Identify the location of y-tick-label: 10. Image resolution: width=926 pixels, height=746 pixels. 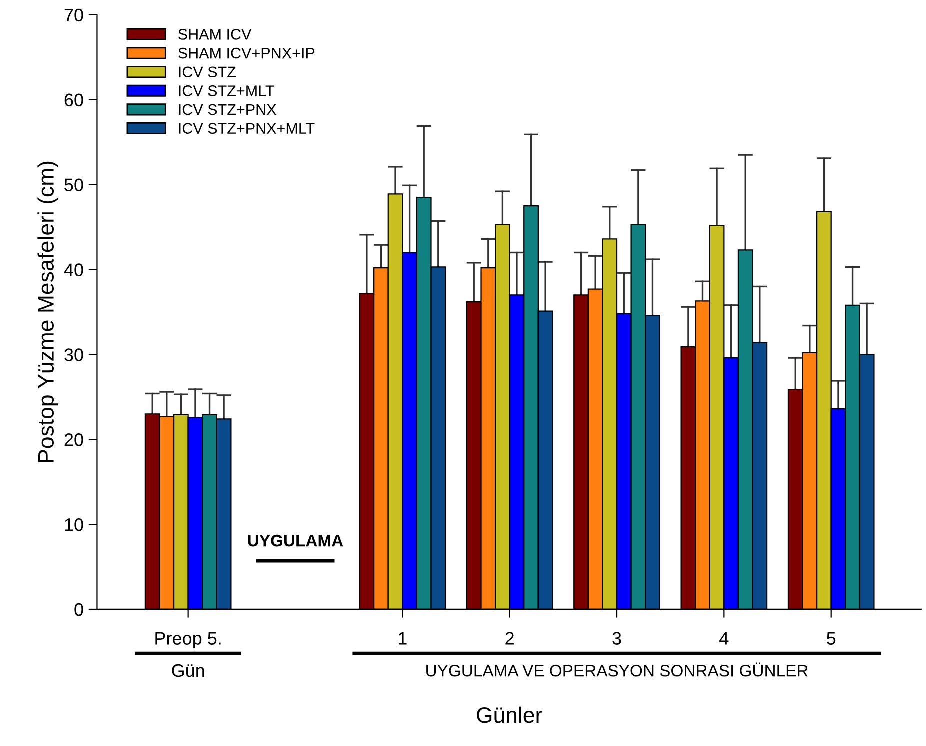
(74, 525).